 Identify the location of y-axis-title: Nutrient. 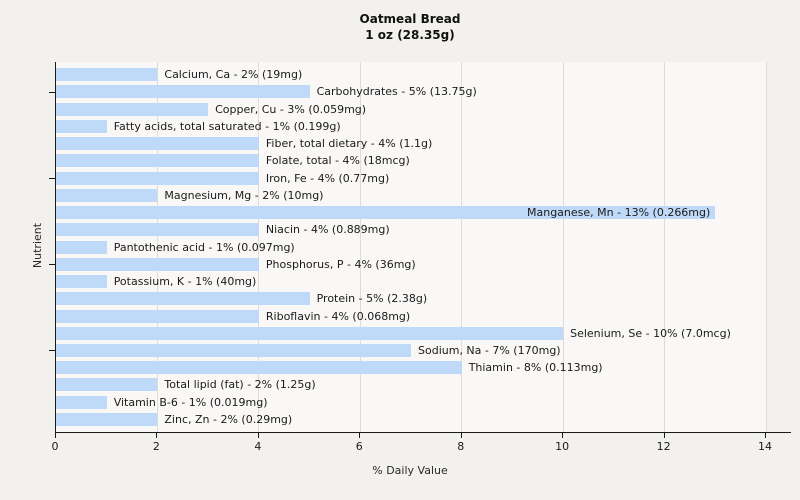
(38, 245).